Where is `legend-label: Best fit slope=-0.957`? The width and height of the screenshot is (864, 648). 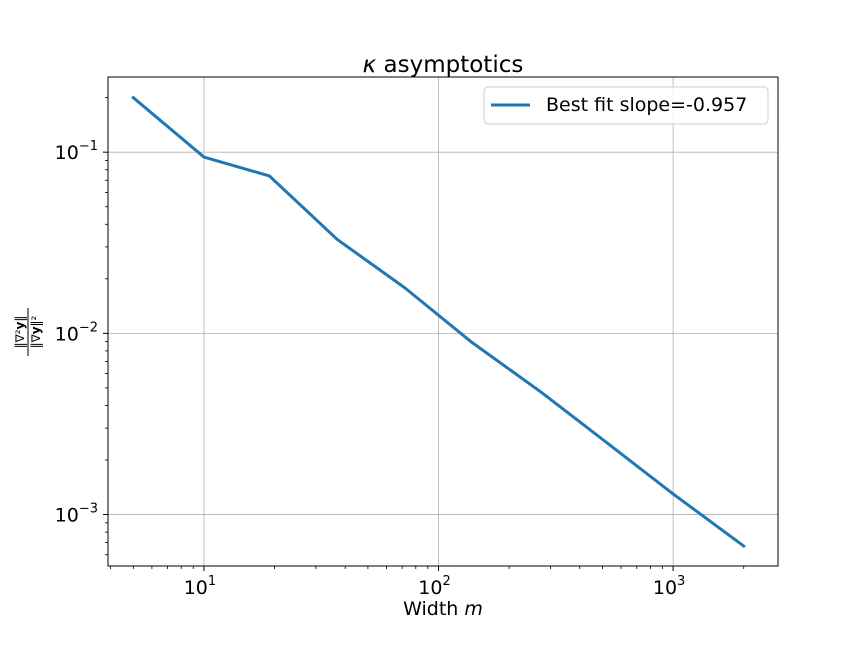
legend-label: Best fit slope=-0.957 is located at coordinates (646, 105).